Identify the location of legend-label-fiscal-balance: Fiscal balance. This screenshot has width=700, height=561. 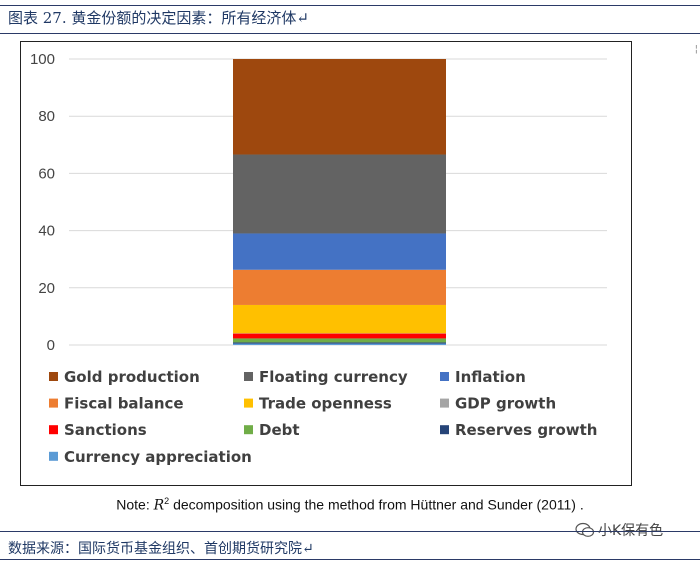
(124, 404).